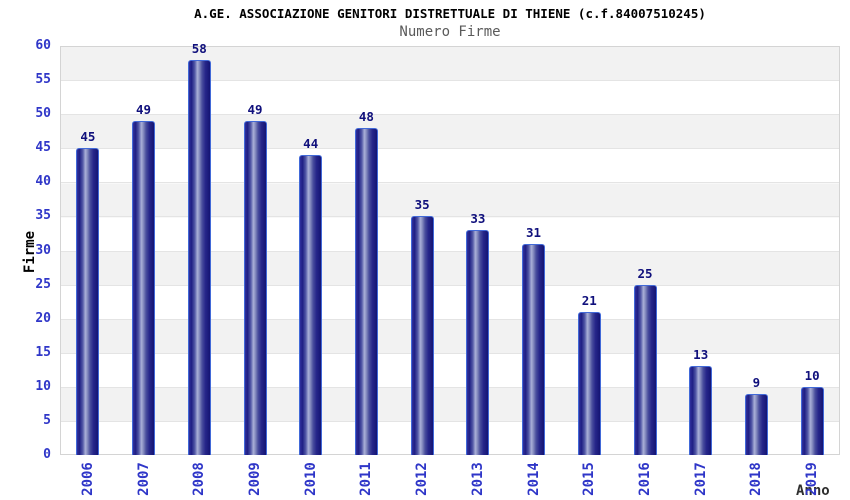  Describe the element at coordinates (47, 454) in the screenshot. I see `y-axis-tick-label: 0` at that location.